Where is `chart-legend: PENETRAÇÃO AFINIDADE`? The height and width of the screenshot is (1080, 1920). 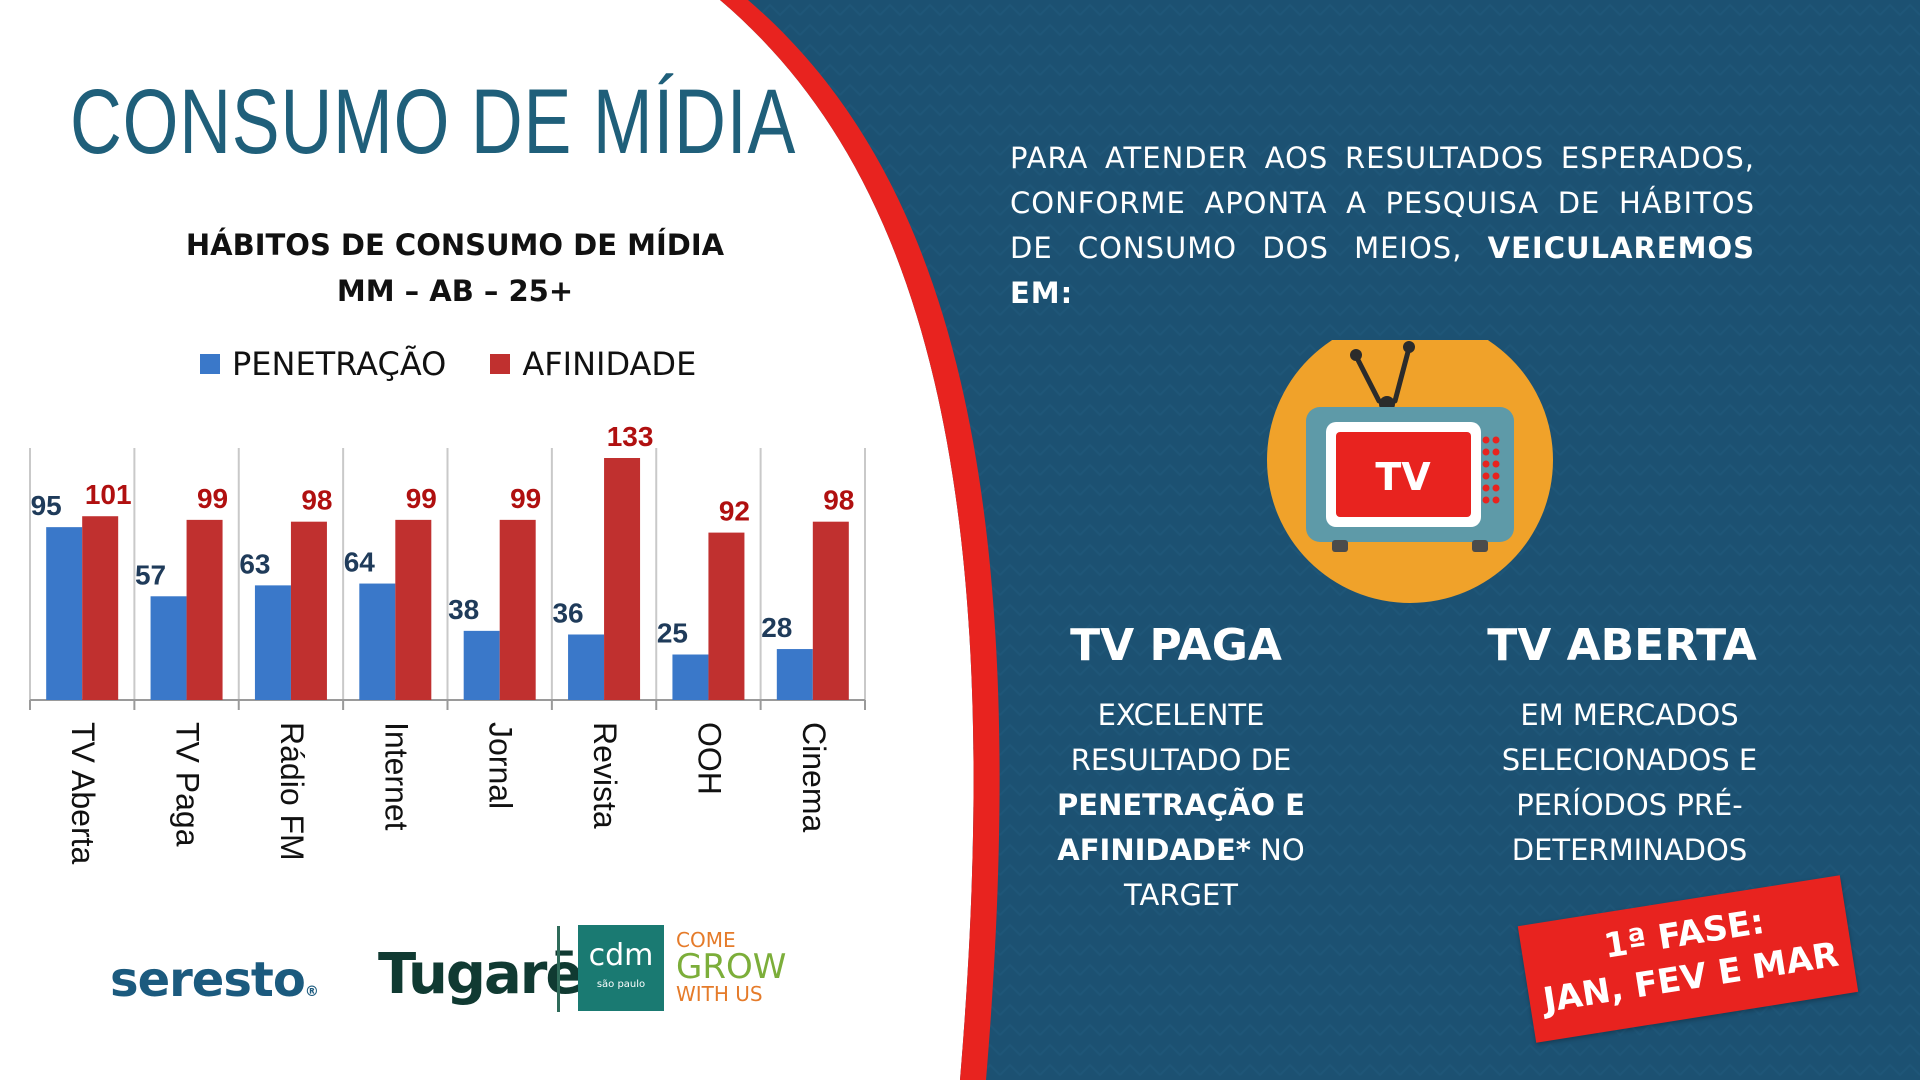
chart-legend: PENETRAÇÃO AFINIDADE is located at coordinates (448, 364).